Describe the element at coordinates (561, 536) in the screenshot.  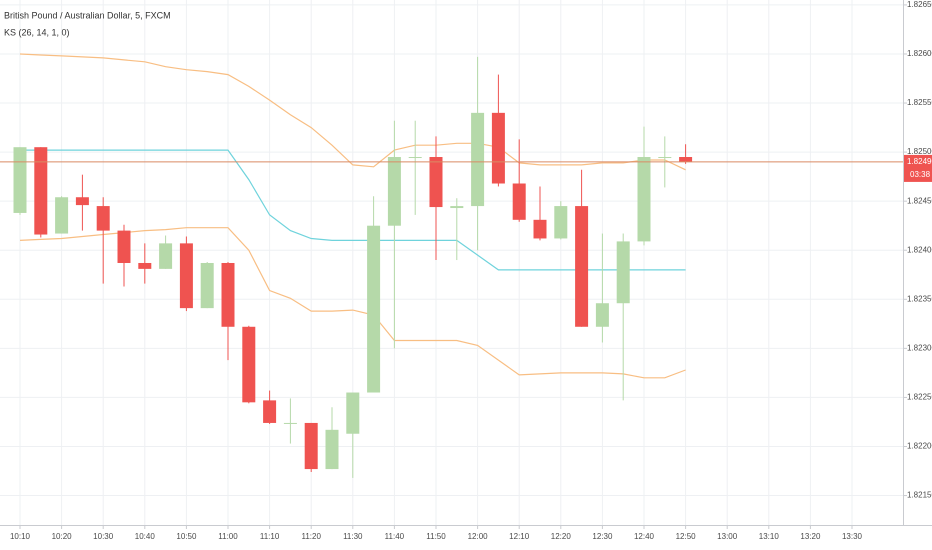
I see `x-tick-label: 12:20` at that location.